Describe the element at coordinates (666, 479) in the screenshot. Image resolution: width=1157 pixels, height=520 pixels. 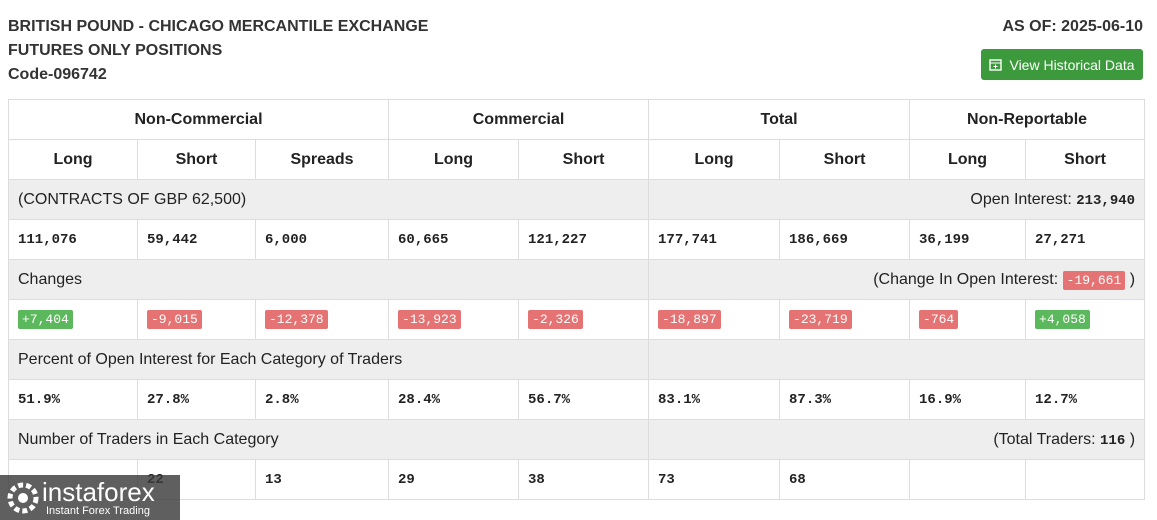
I see `value: 73` at that location.